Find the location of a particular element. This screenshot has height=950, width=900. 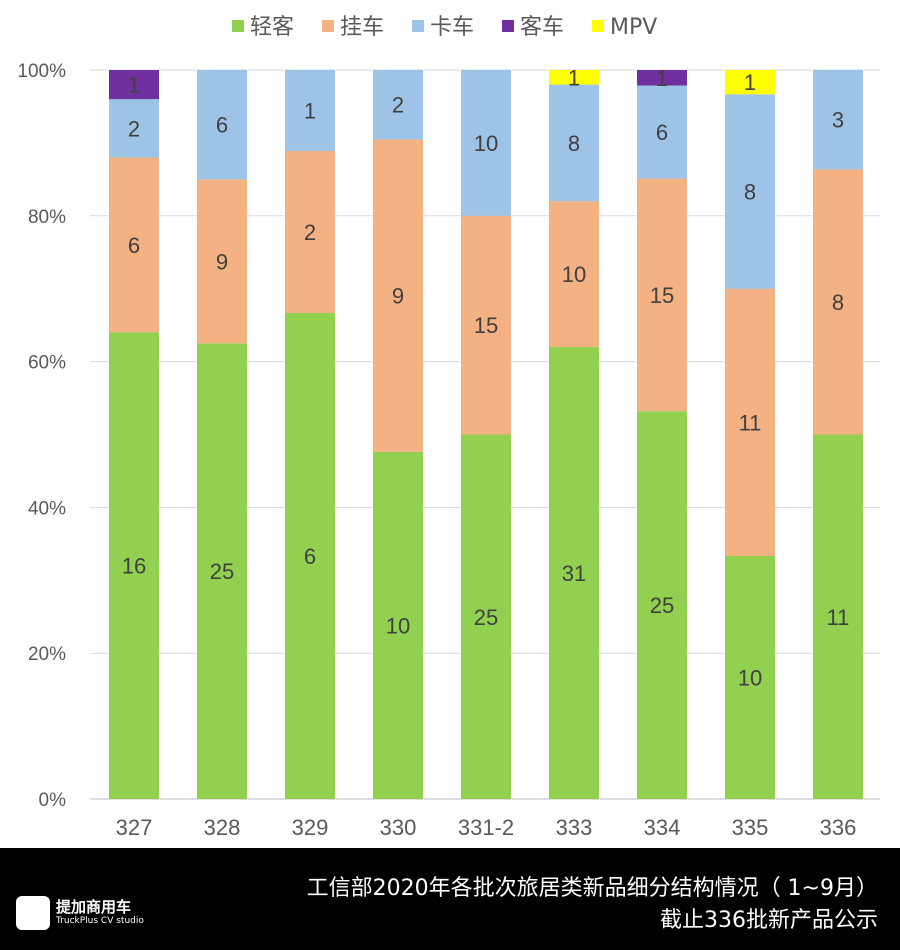

legend-label: 轻客 is located at coordinates (272, 27).